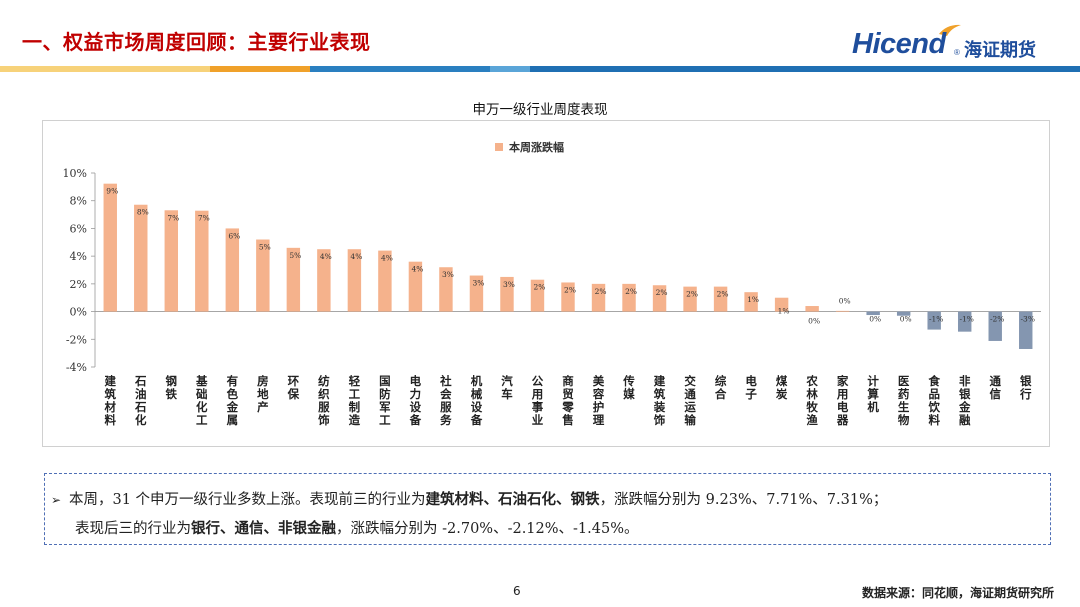 The height and width of the screenshot is (607, 1080). I want to click on data-label: 6%, so click(234, 235).